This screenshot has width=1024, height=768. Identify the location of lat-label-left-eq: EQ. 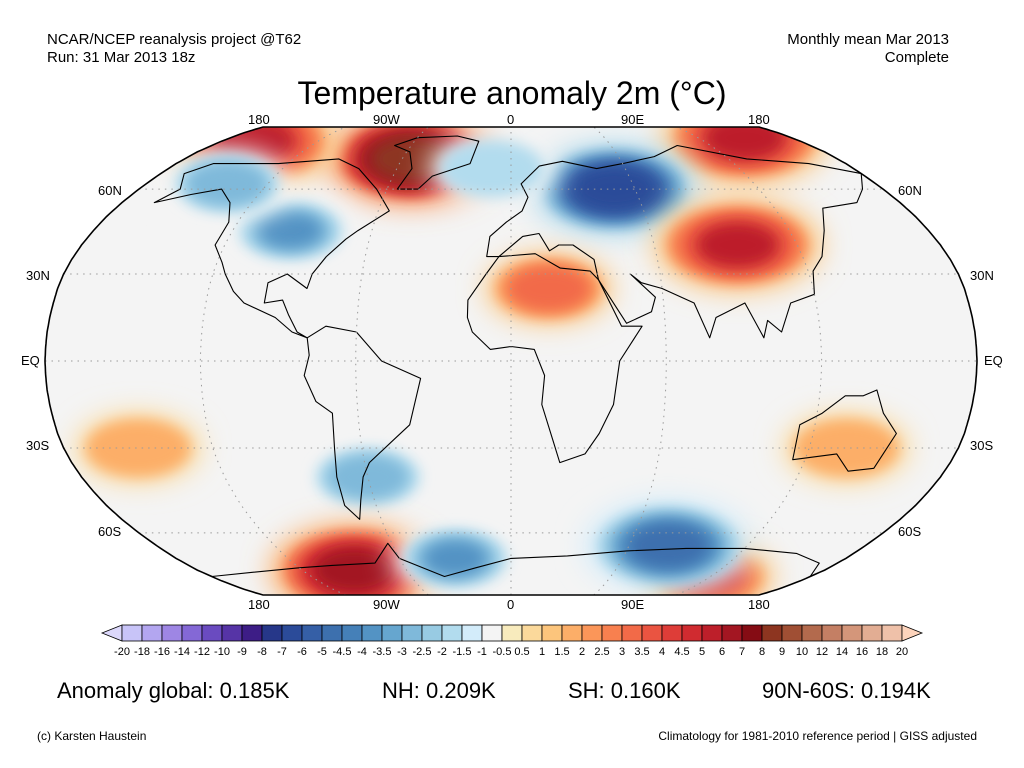
(30, 360).